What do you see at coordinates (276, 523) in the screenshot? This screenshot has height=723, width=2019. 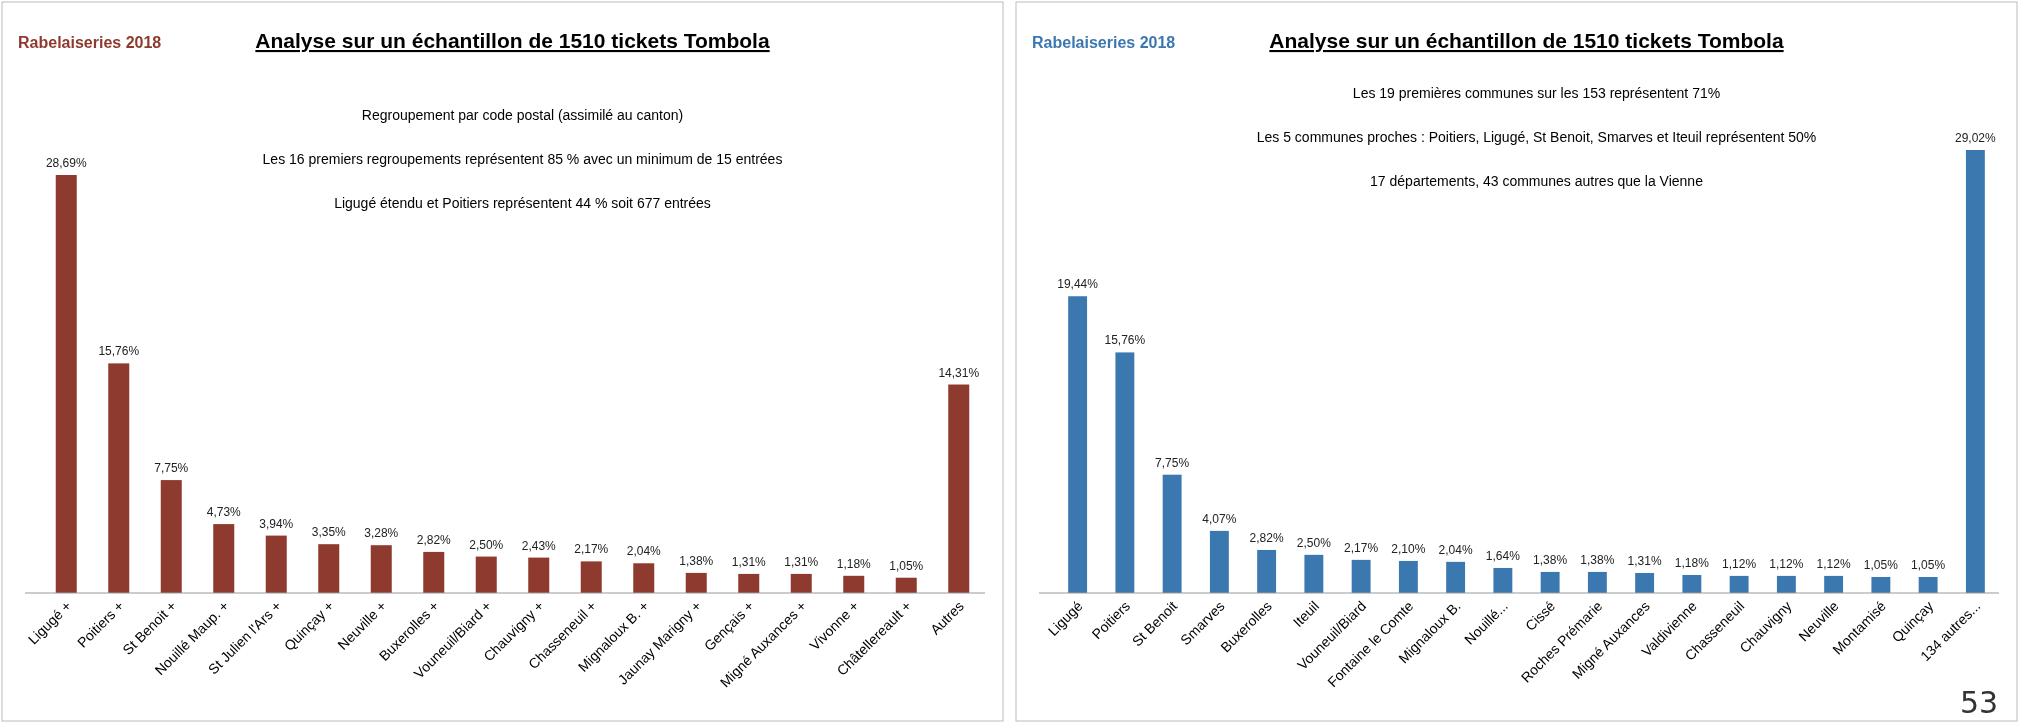 I see `data-label: 3,94%` at bounding box center [276, 523].